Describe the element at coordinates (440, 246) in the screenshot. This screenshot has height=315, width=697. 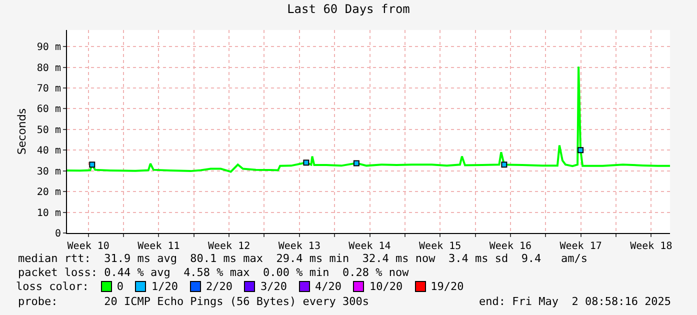
I see `x-tick-label: Week 15` at that location.